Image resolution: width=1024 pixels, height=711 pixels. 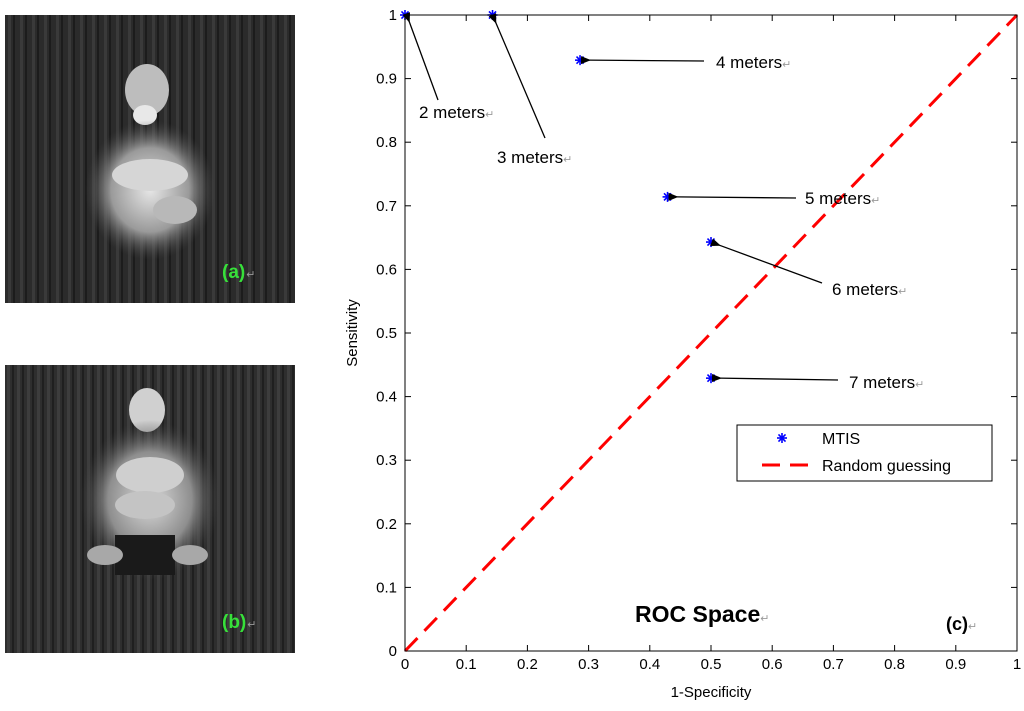 I want to click on x-tick-label: 0.8, so click(x=894, y=664).